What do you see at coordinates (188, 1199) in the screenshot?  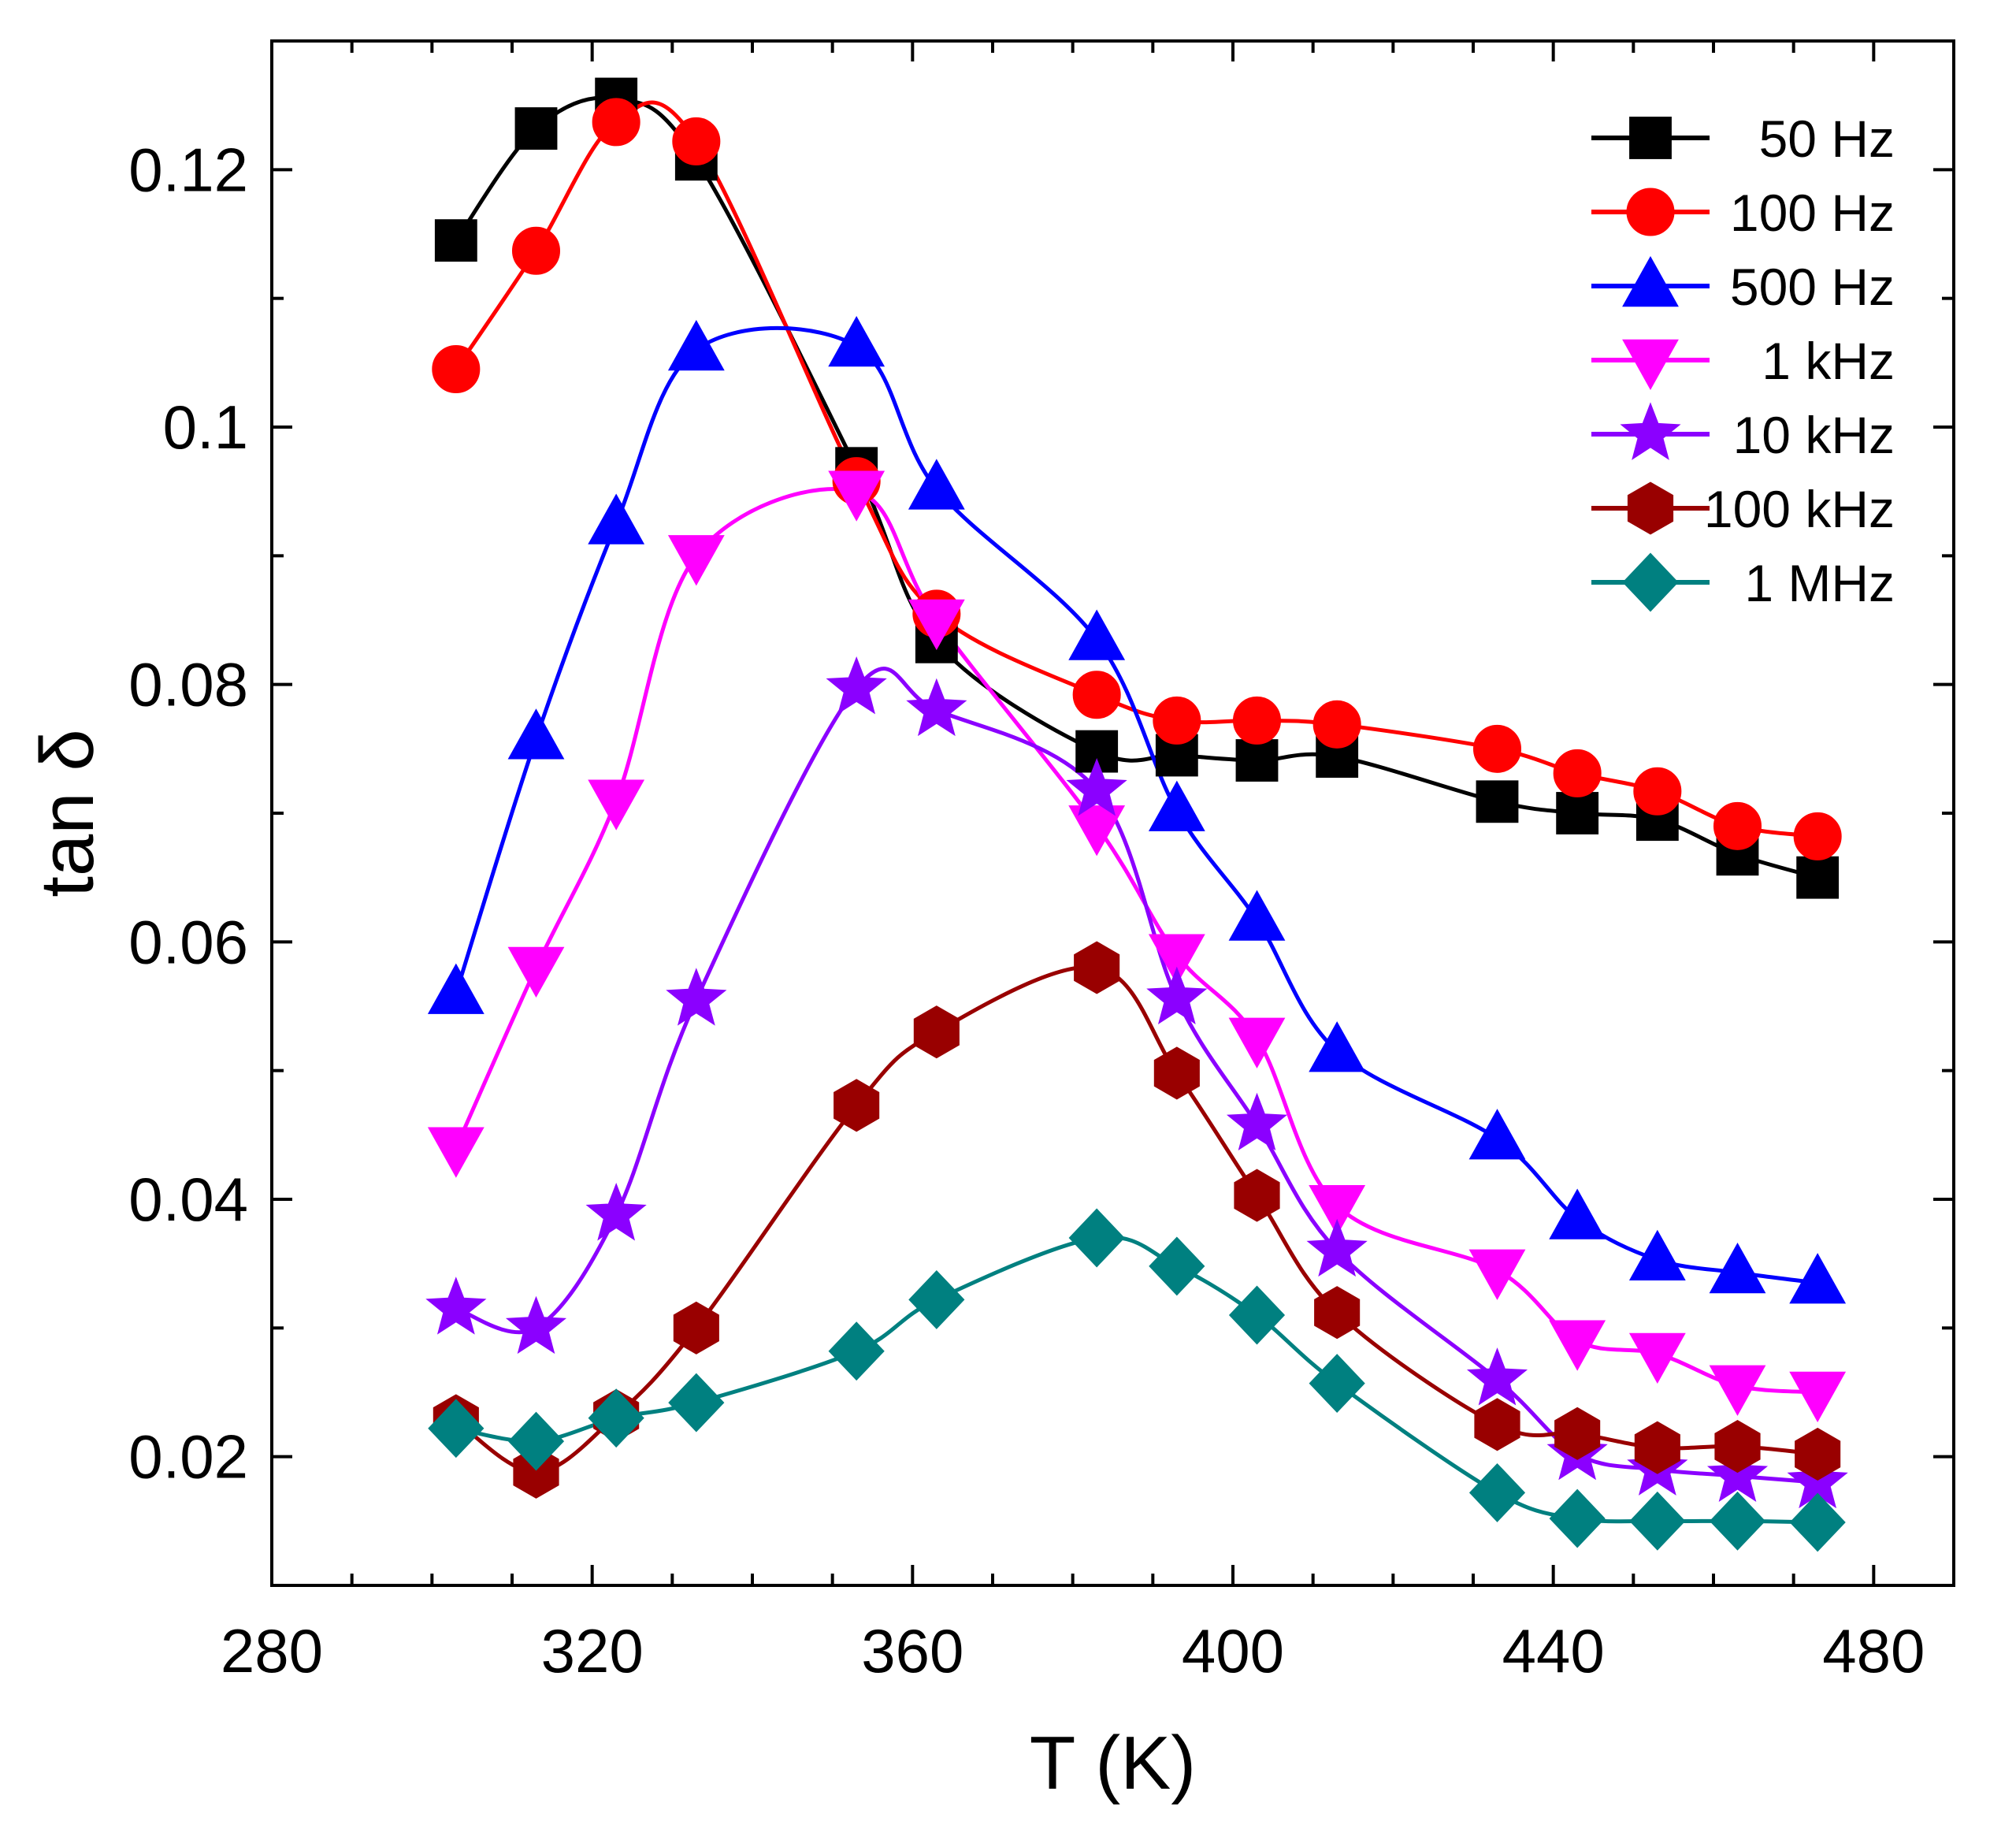 I see `y-tick-label: 0.04` at bounding box center [188, 1199].